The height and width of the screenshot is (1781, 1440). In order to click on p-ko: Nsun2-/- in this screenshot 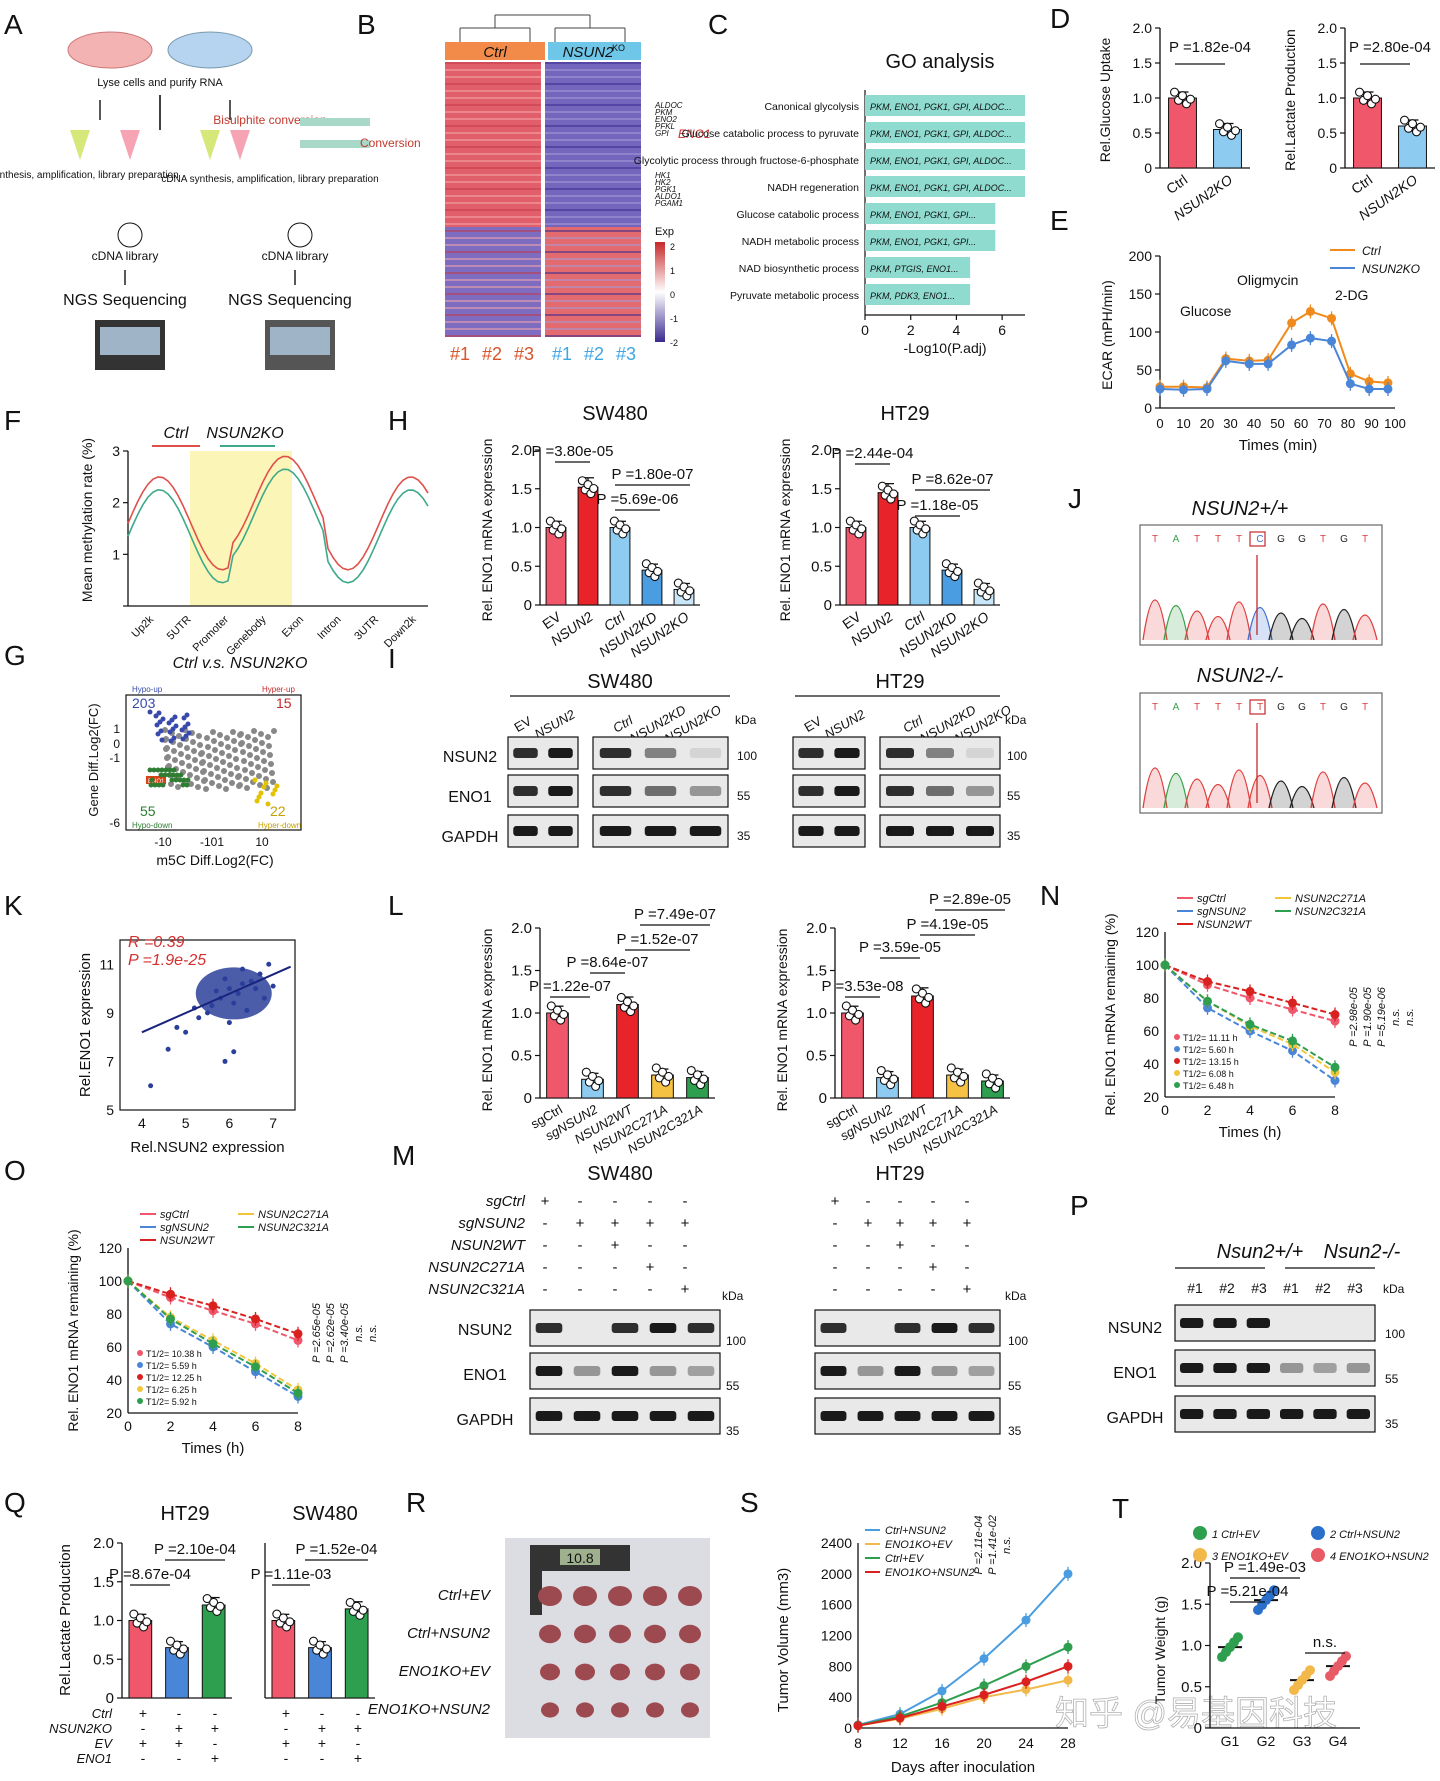, I will do `click(1362, 1252)`.